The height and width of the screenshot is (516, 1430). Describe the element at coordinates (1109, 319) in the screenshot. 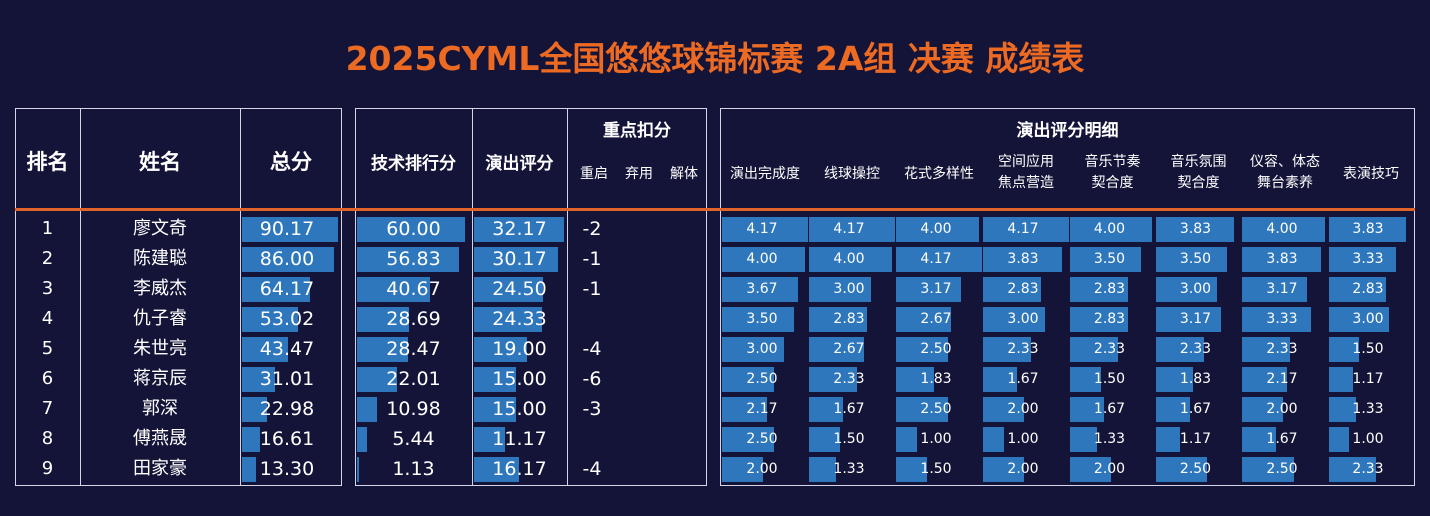

I see `detail-value: 2.83` at that location.